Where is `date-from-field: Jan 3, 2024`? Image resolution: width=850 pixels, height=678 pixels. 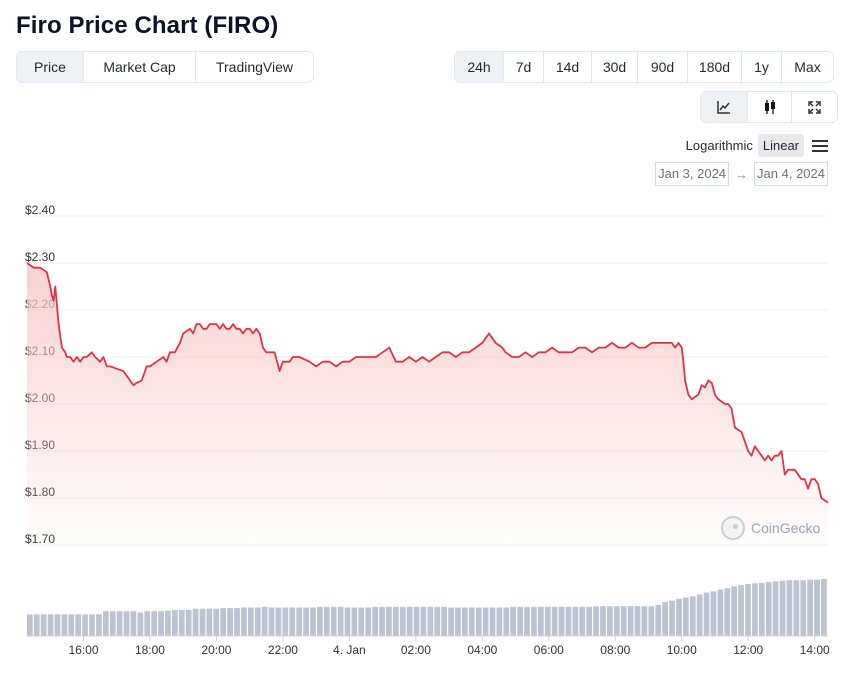 date-from-field: Jan 3, 2024 is located at coordinates (692, 174).